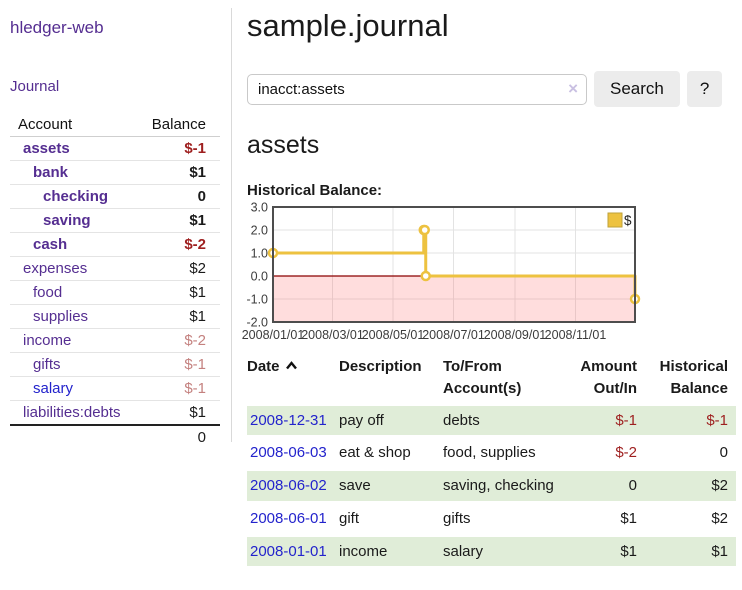  Describe the element at coordinates (288, 485) in the screenshot. I see `transaction-date-link: 2008-06-02` at that location.